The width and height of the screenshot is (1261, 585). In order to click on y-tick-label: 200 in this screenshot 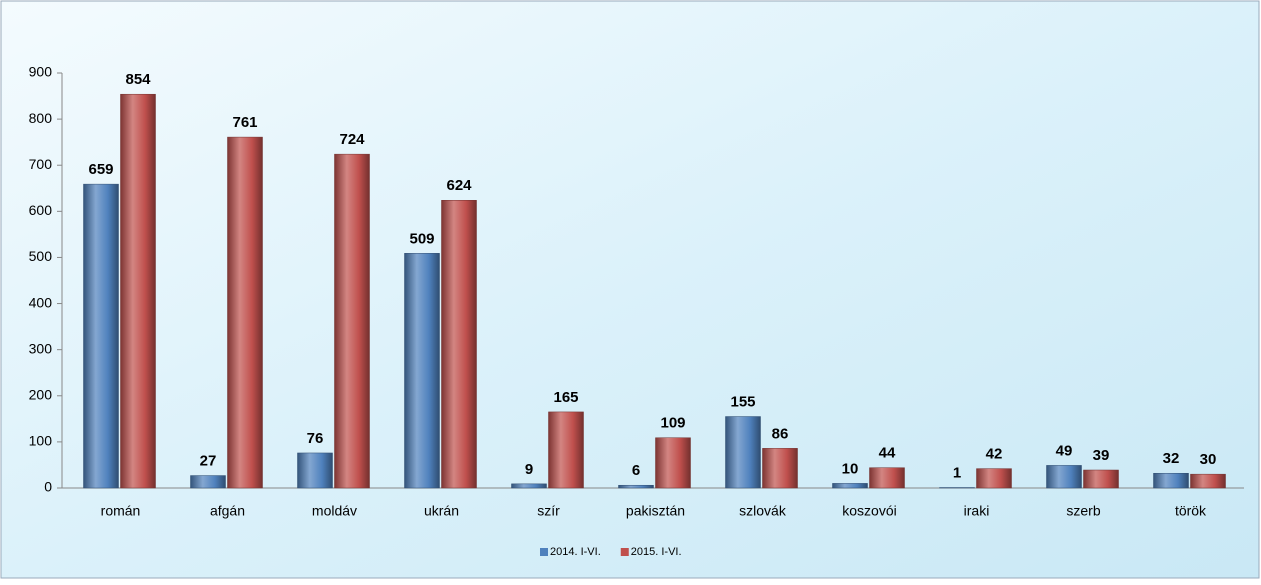, I will do `click(41, 394)`.